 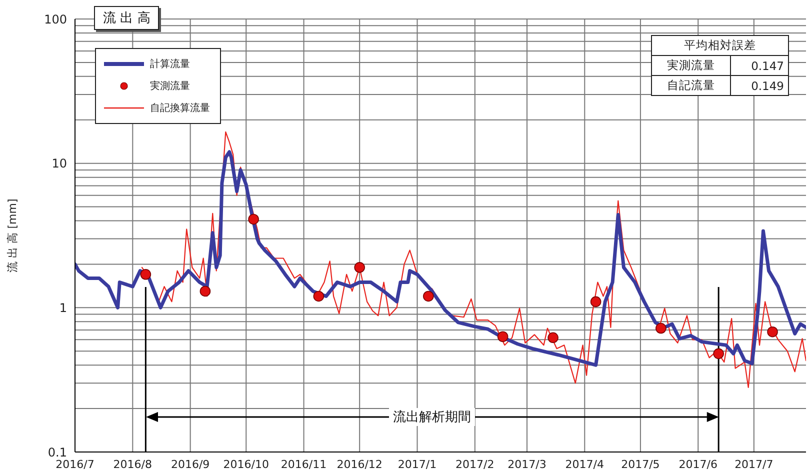 What do you see at coordinates (527, 464) in the screenshot?
I see `x-tick-label: 2017/3` at bounding box center [527, 464].